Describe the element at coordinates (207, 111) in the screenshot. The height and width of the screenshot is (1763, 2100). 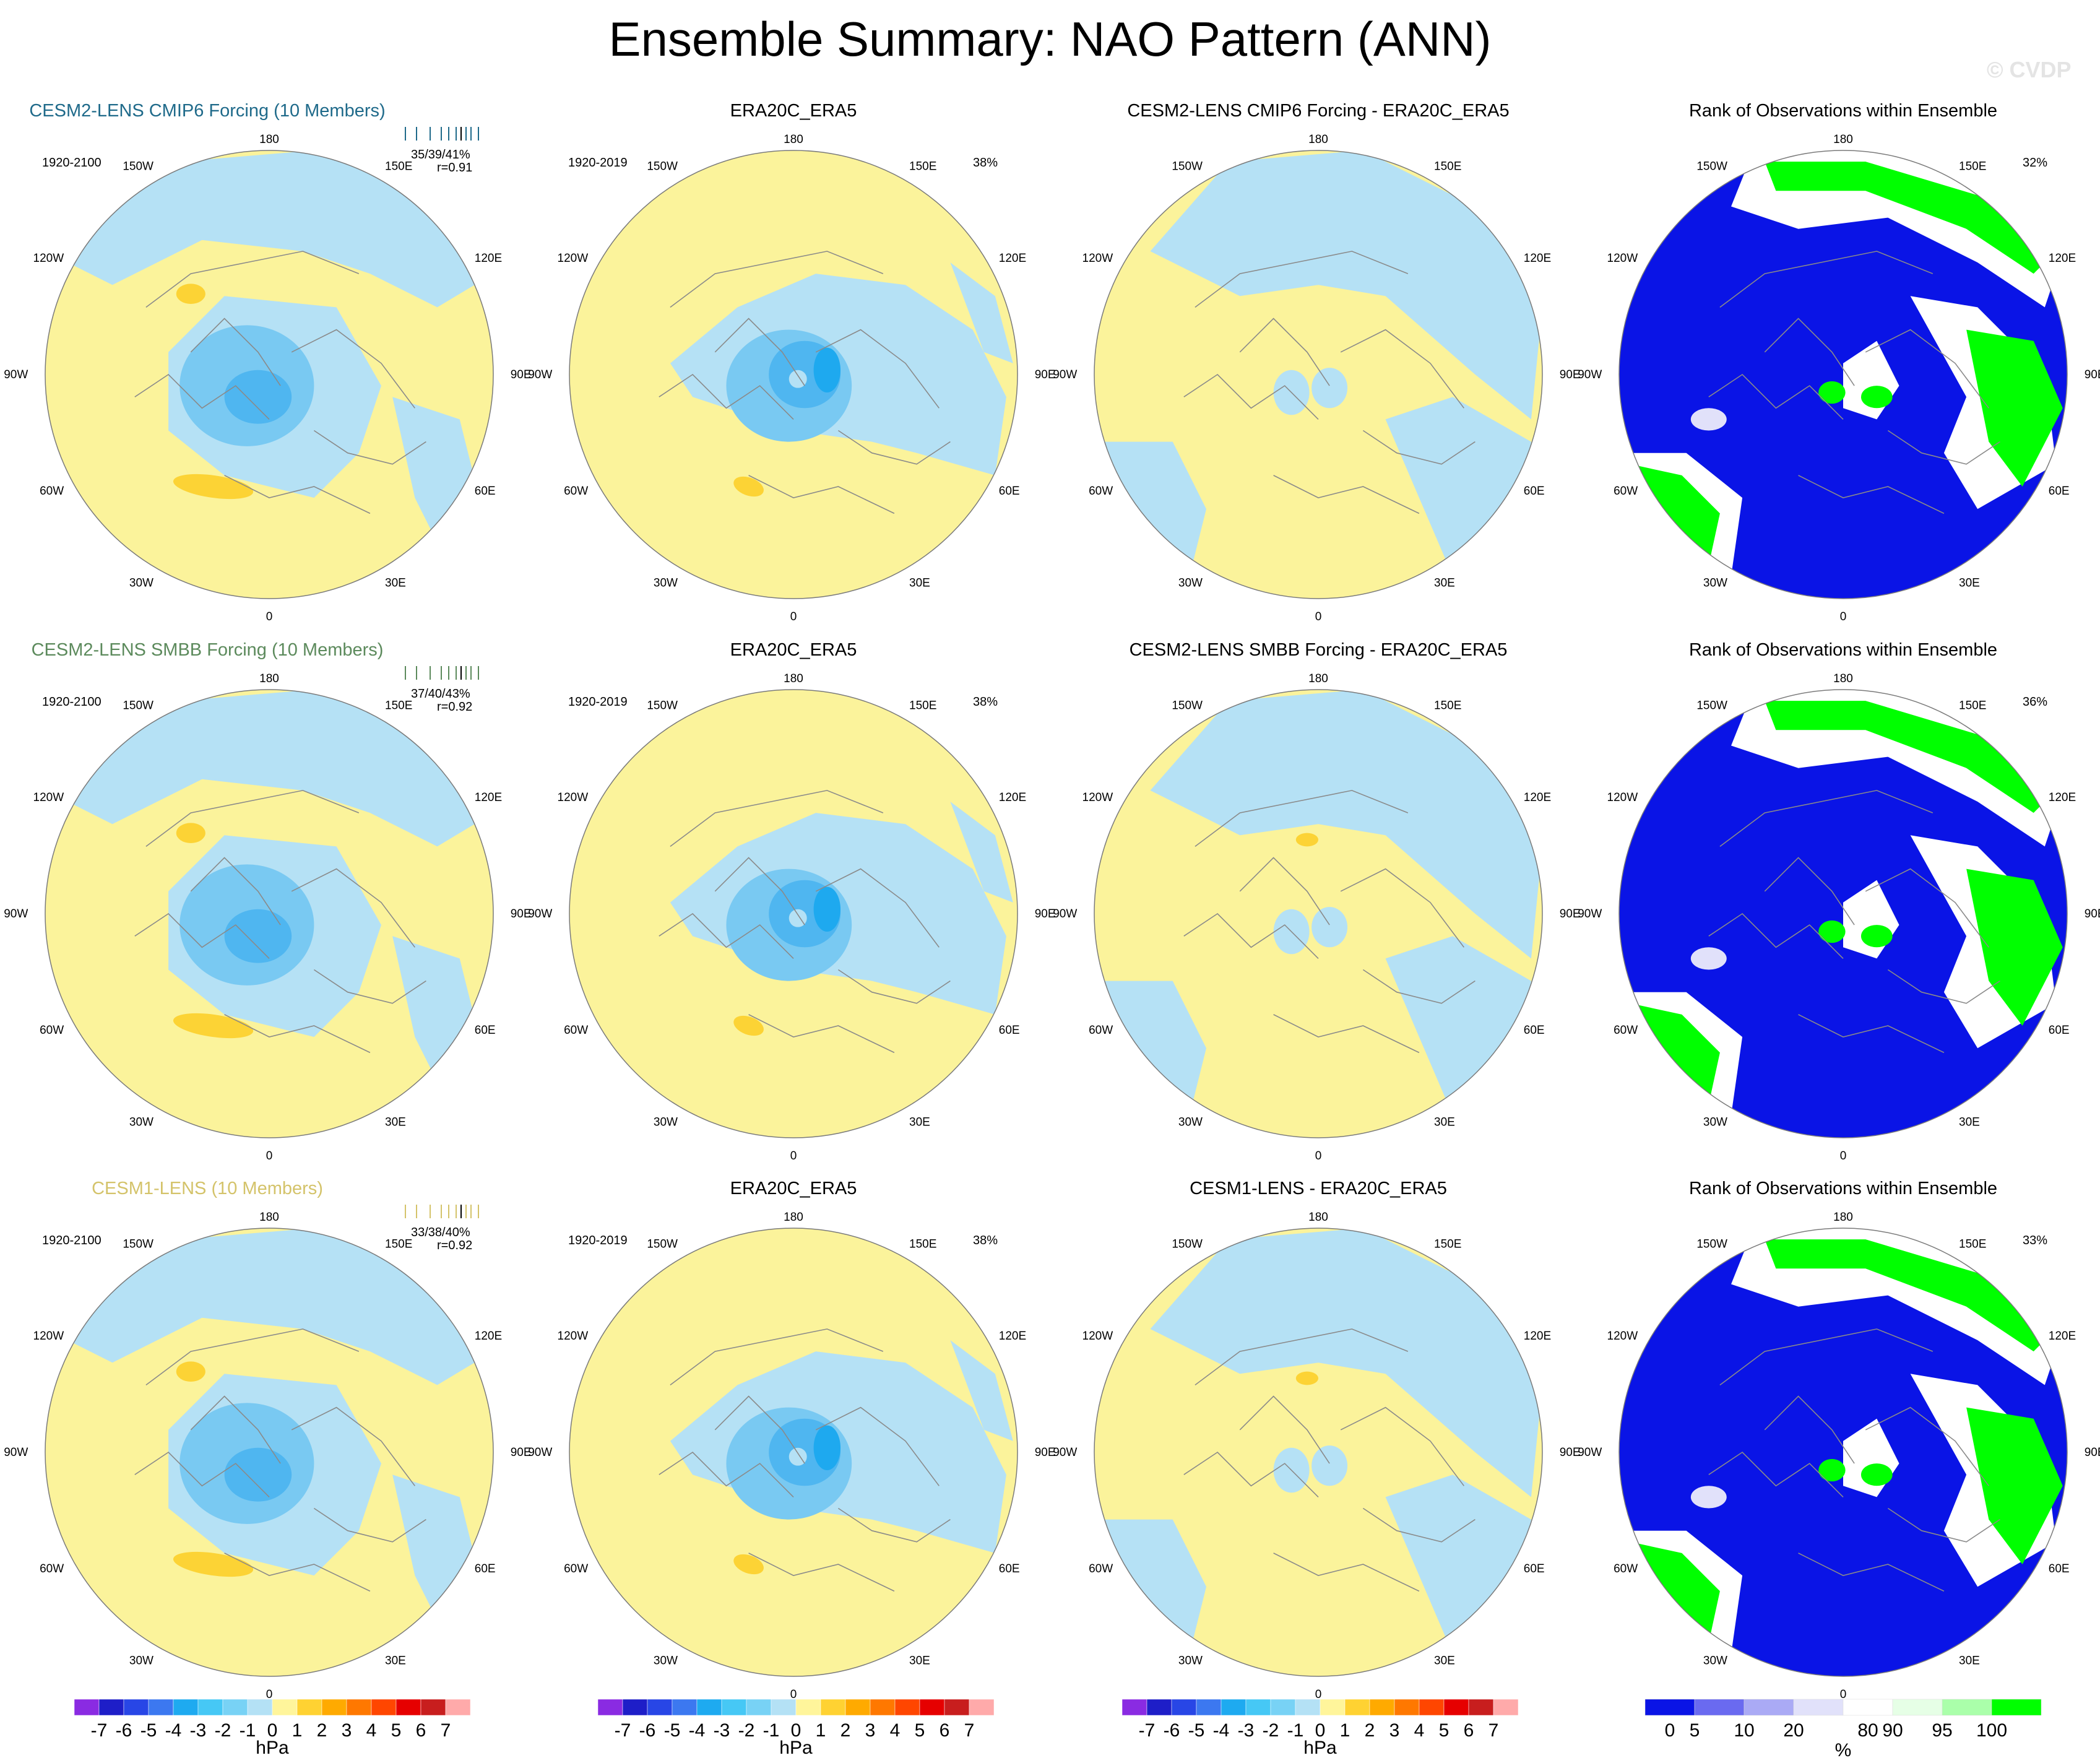
I see `model-title: CESM2-LENS CMIP6 Forcing (10 Members)` at that location.